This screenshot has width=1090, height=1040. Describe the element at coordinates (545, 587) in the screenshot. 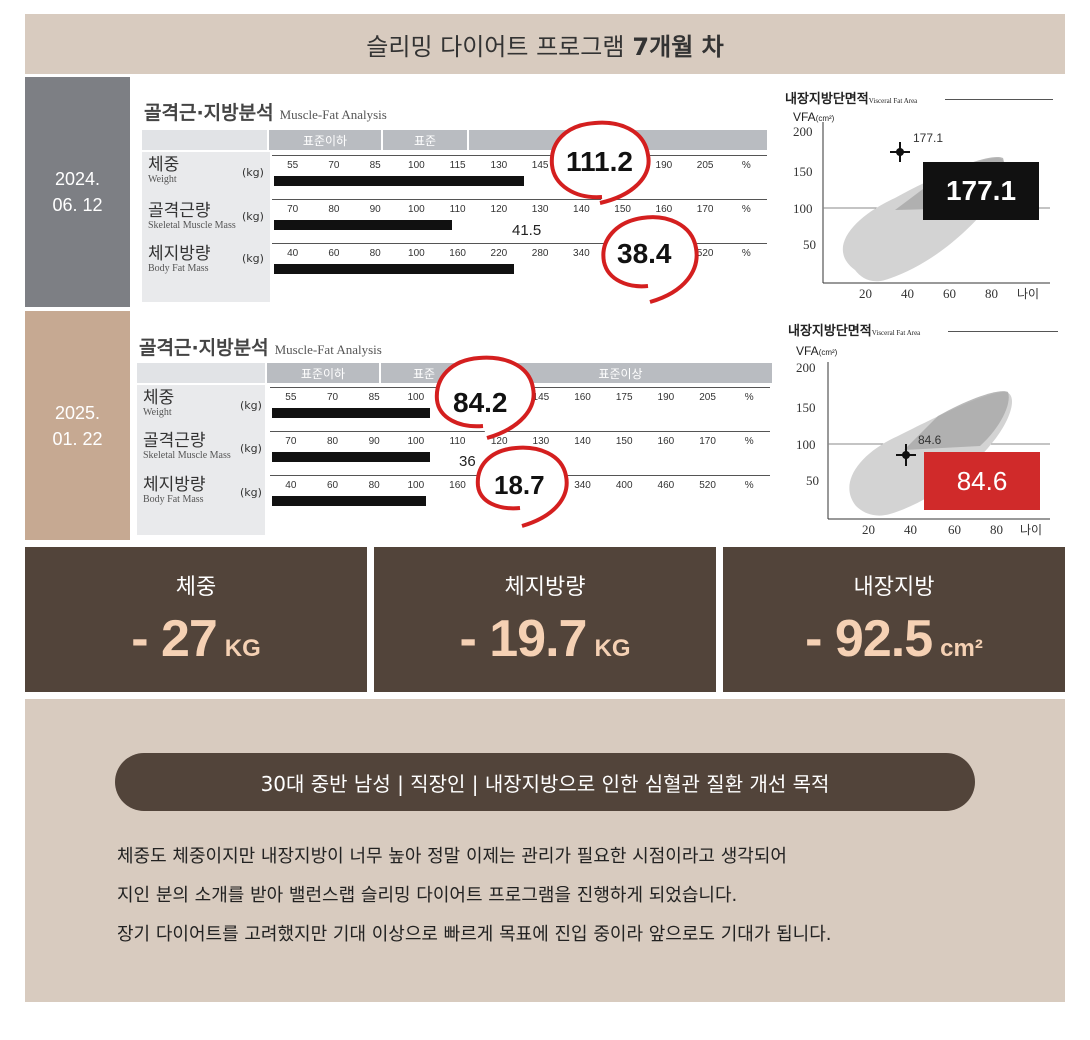

I see `stat-label: 체지방량` at that location.